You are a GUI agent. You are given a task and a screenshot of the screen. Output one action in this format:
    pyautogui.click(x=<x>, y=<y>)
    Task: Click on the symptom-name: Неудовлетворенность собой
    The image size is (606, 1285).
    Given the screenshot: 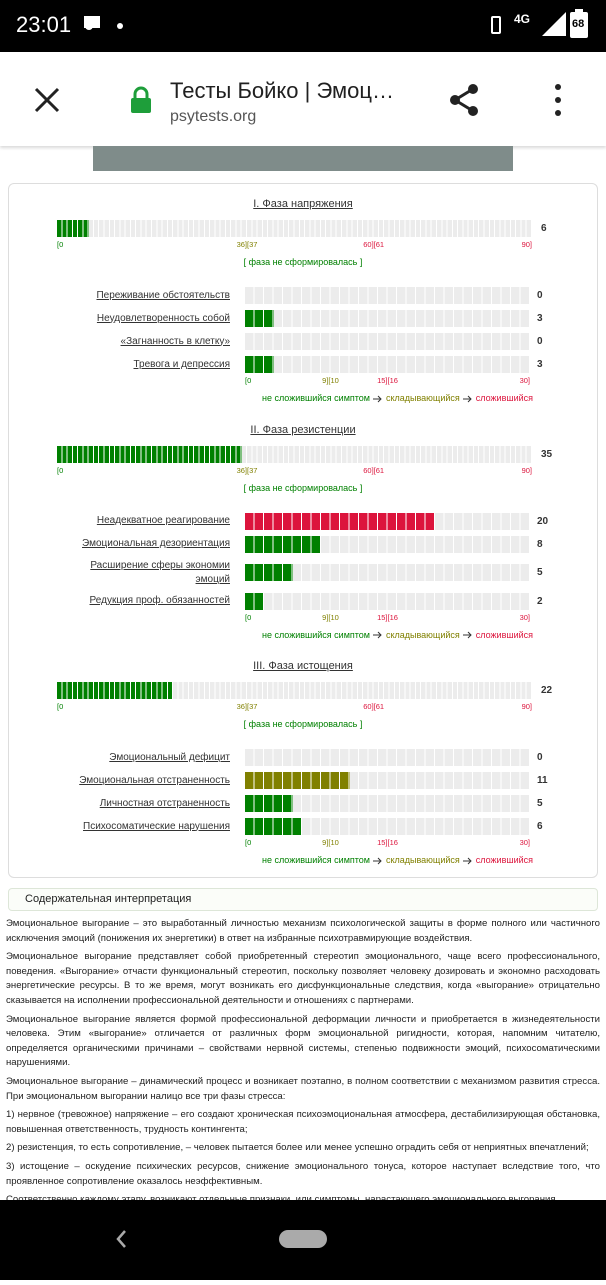 What is the action you would take?
    pyautogui.click(x=163, y=318)
    